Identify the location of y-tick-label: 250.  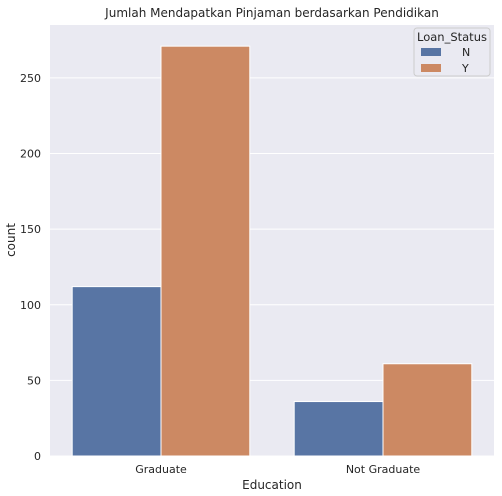
(30, 78).